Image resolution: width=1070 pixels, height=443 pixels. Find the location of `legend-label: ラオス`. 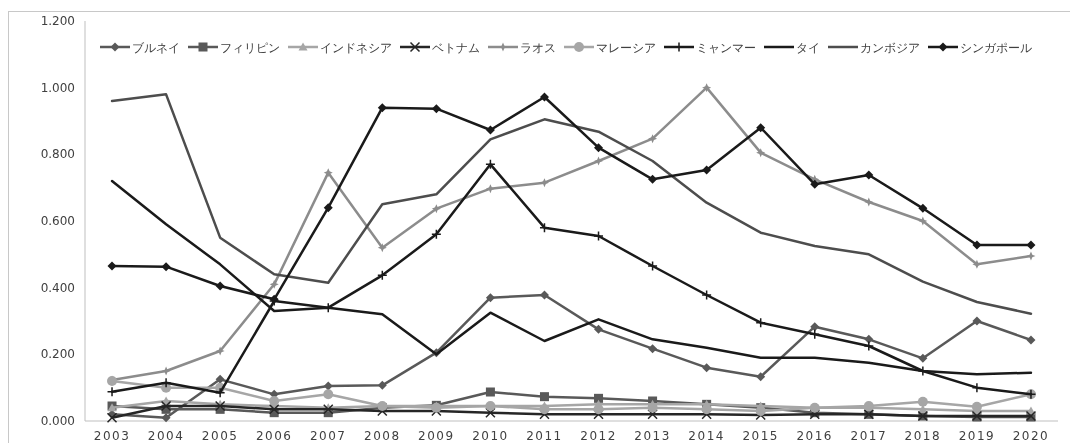

legend-label: ラオス is located at coordinates (538, 47).